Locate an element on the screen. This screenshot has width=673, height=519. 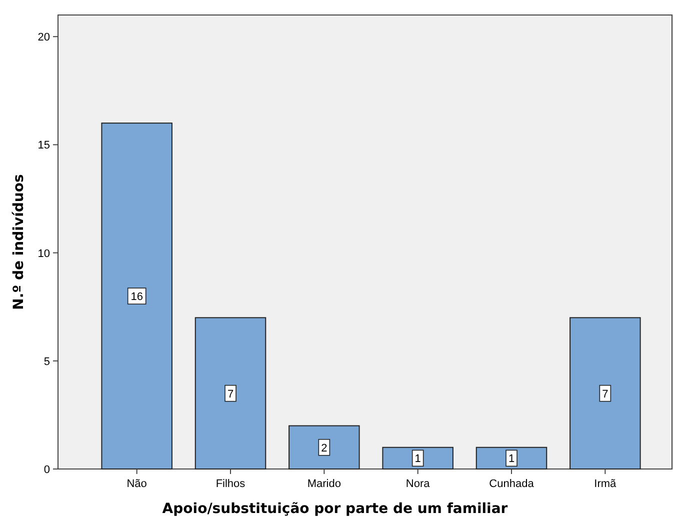
x-tick-label: Não is located at coordinates (136, 484).